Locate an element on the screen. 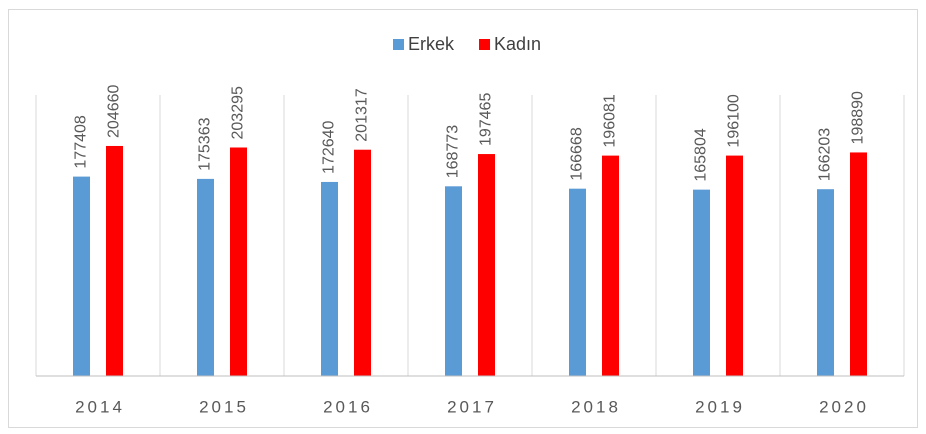  x-tick-label: 2014 is located at coordinates (100, 406).